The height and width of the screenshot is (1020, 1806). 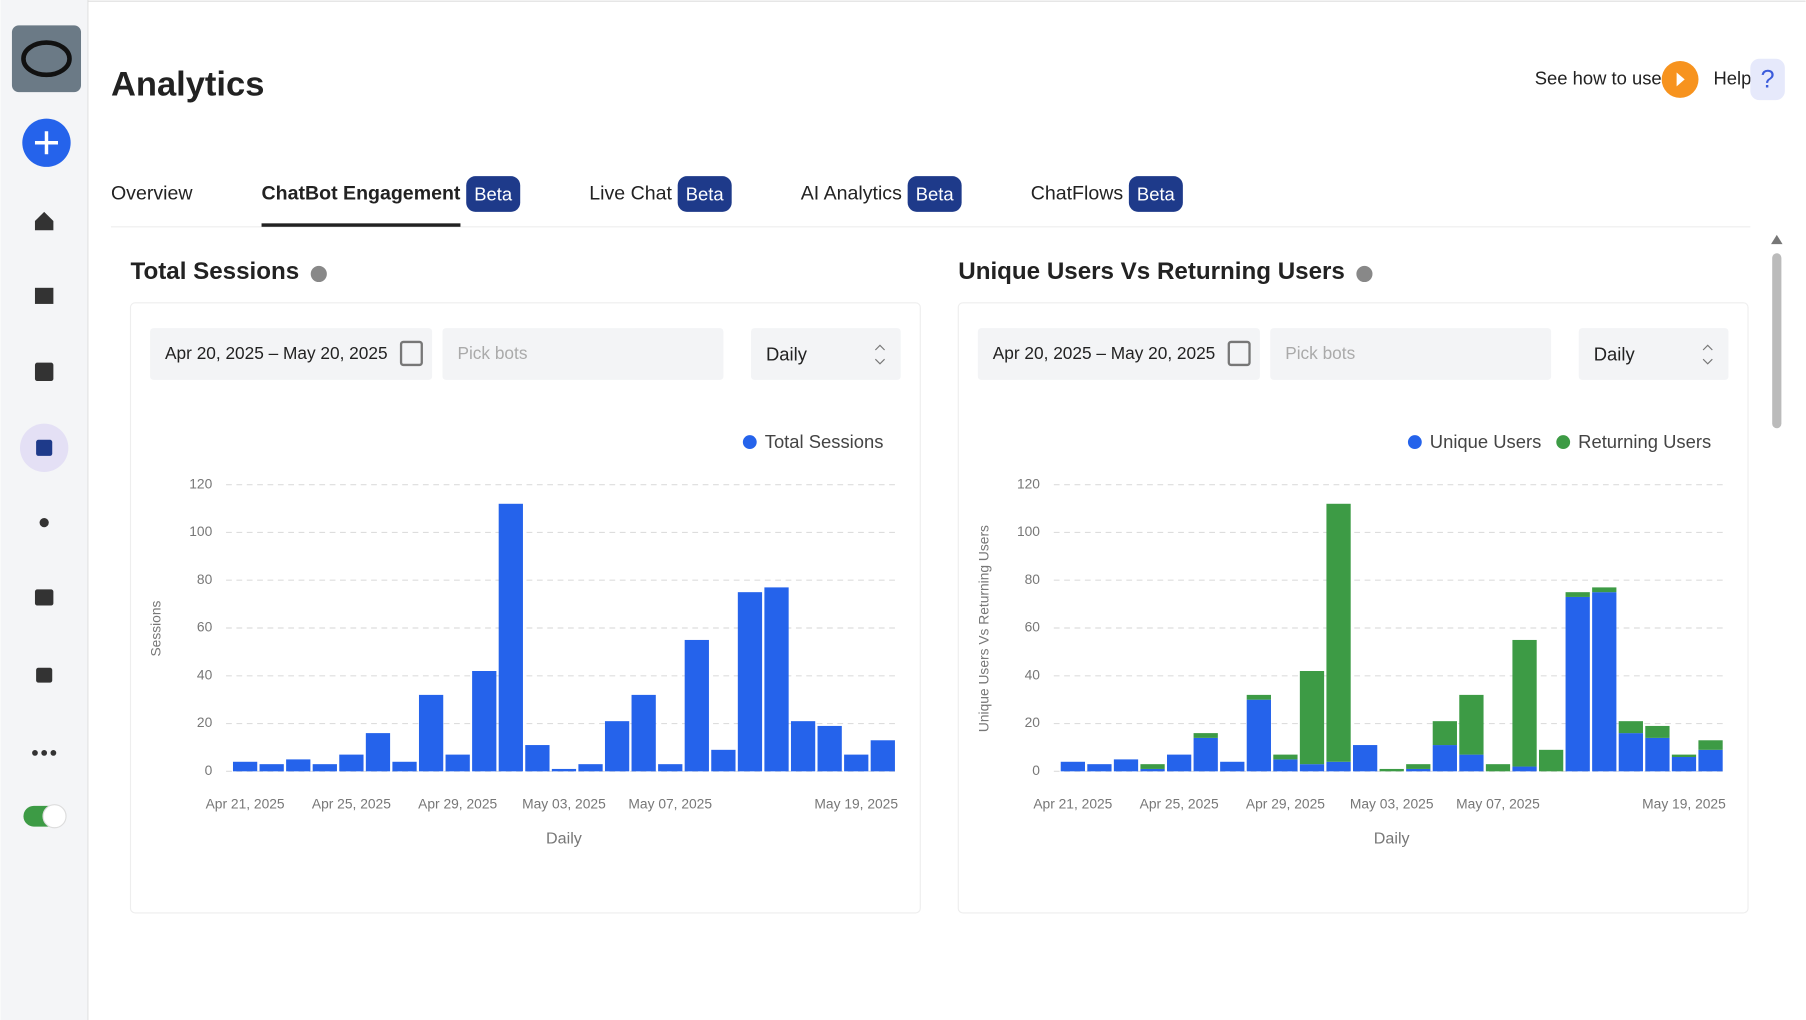 I want to click on legend-label: Unique Users, so click(x=1486, y=441).